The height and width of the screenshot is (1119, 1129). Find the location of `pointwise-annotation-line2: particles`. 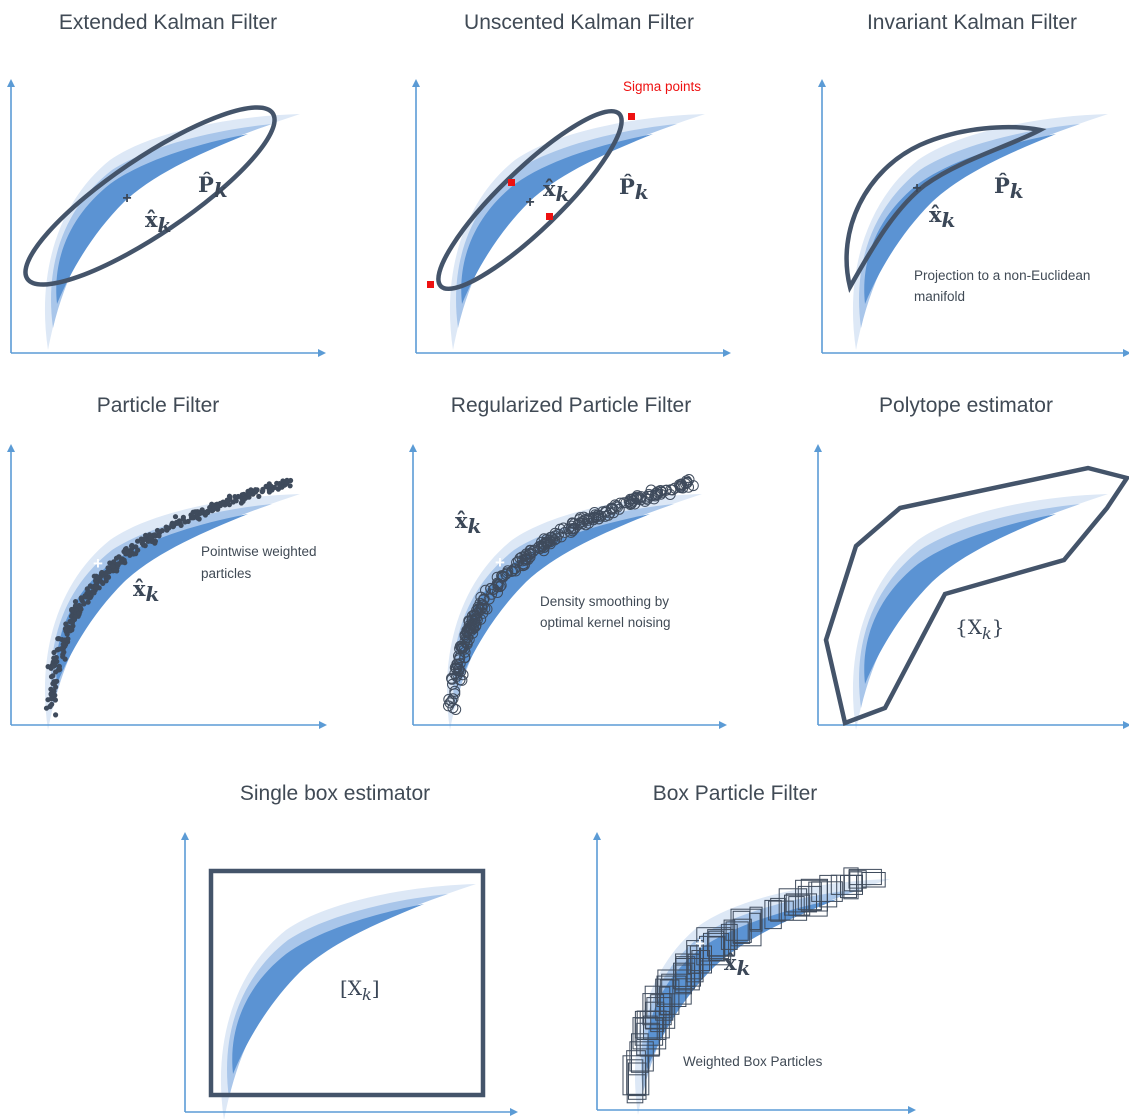

pointwise-annotation-line2: particles is located at coordinates (226, 573).